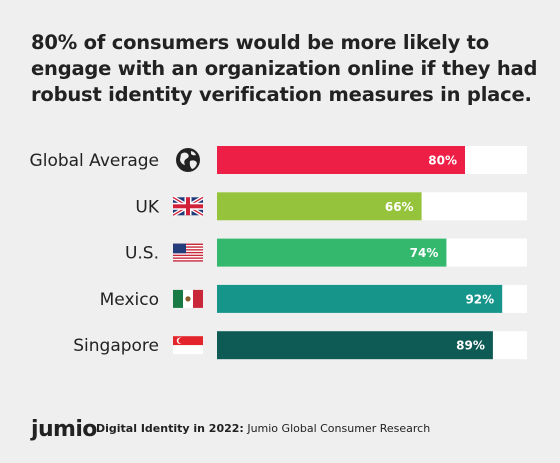 The width and height of the screenshot is (560, 463). What do you see at coordinates (470, 346) in the screenshot?
I see `data-label: 89%` at bounding box center [470, 346].